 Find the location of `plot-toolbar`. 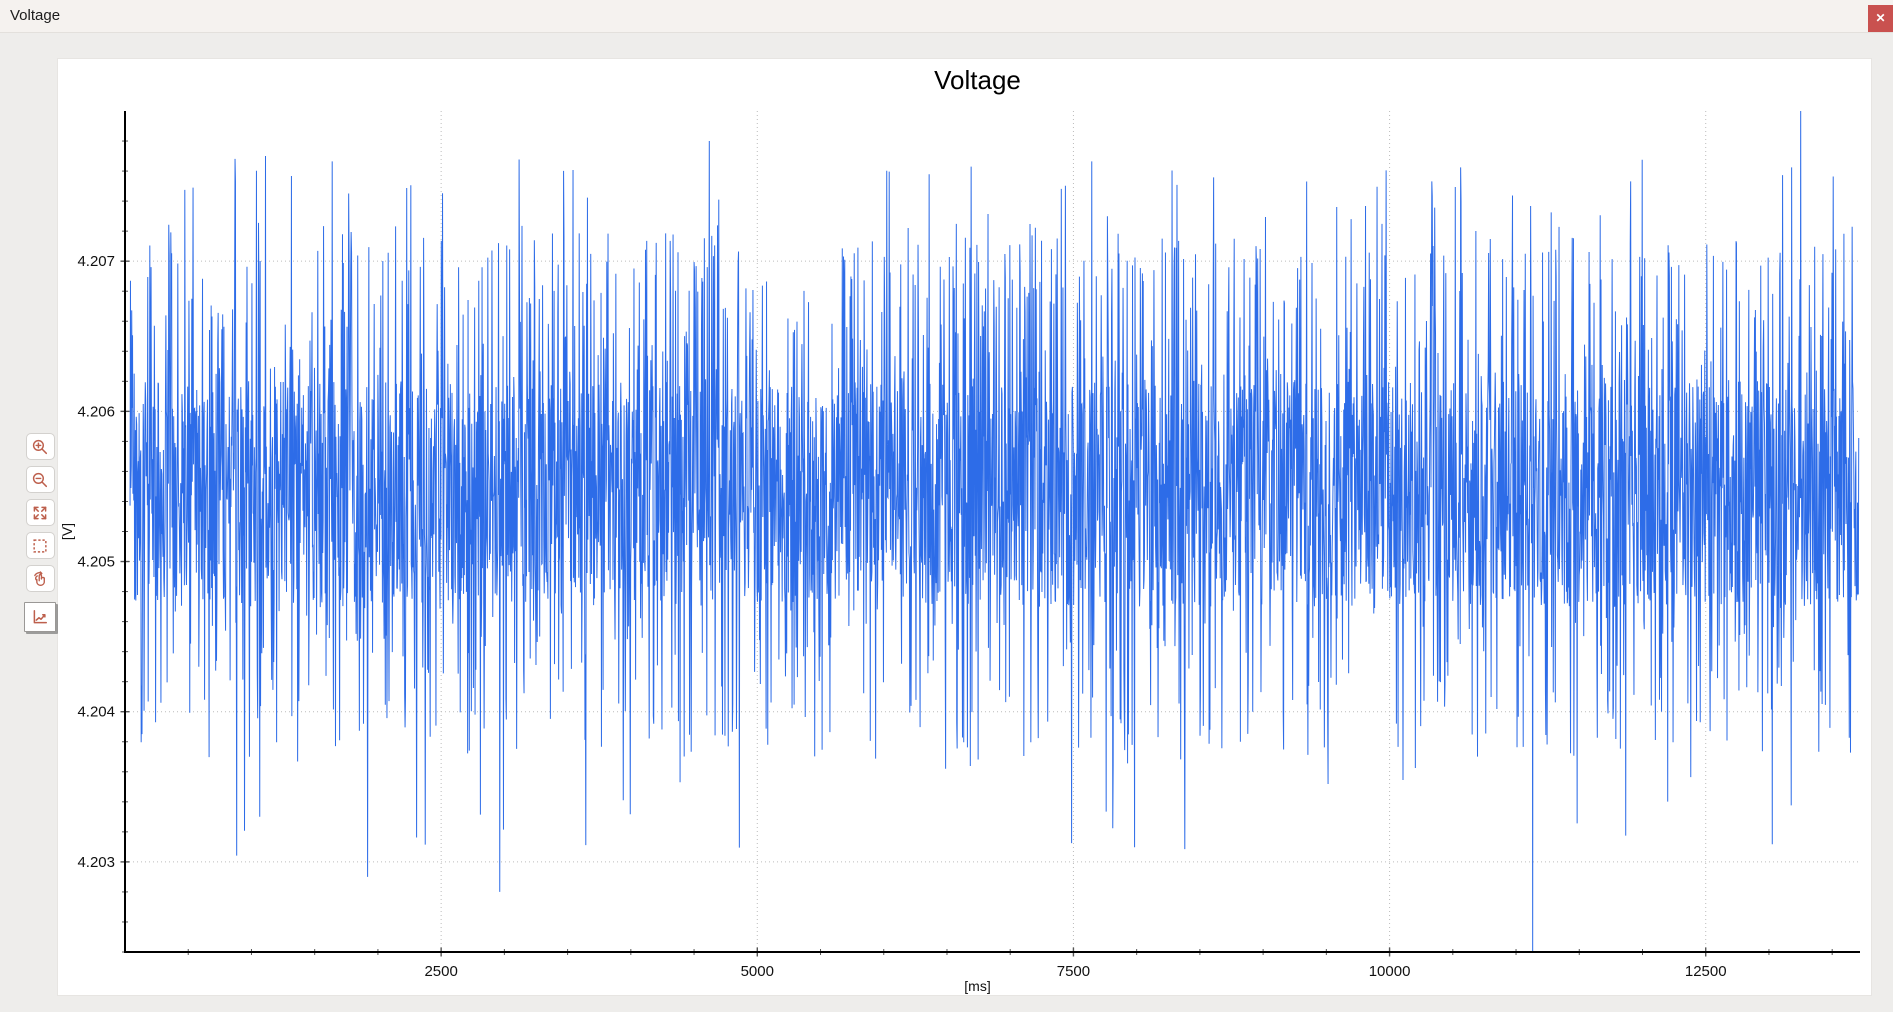

plot-toolbar is located at coordinates (40, 532).